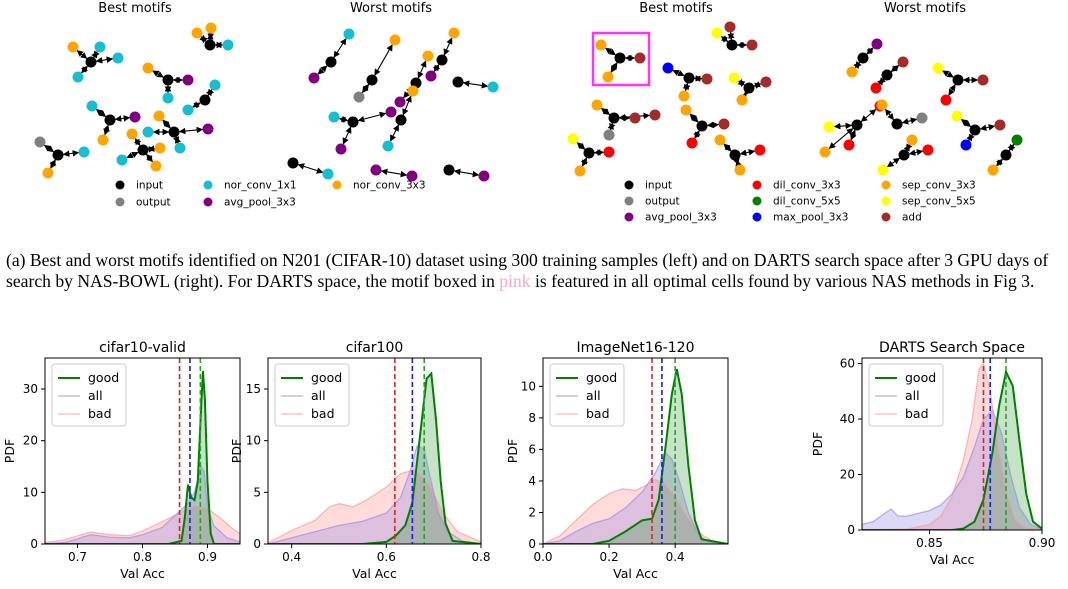  Describe the element at coordinates (939, 186) in the screenshot. I see `legend-right-sep-conv-3x3-label: sep_conv_3x3` at that location.